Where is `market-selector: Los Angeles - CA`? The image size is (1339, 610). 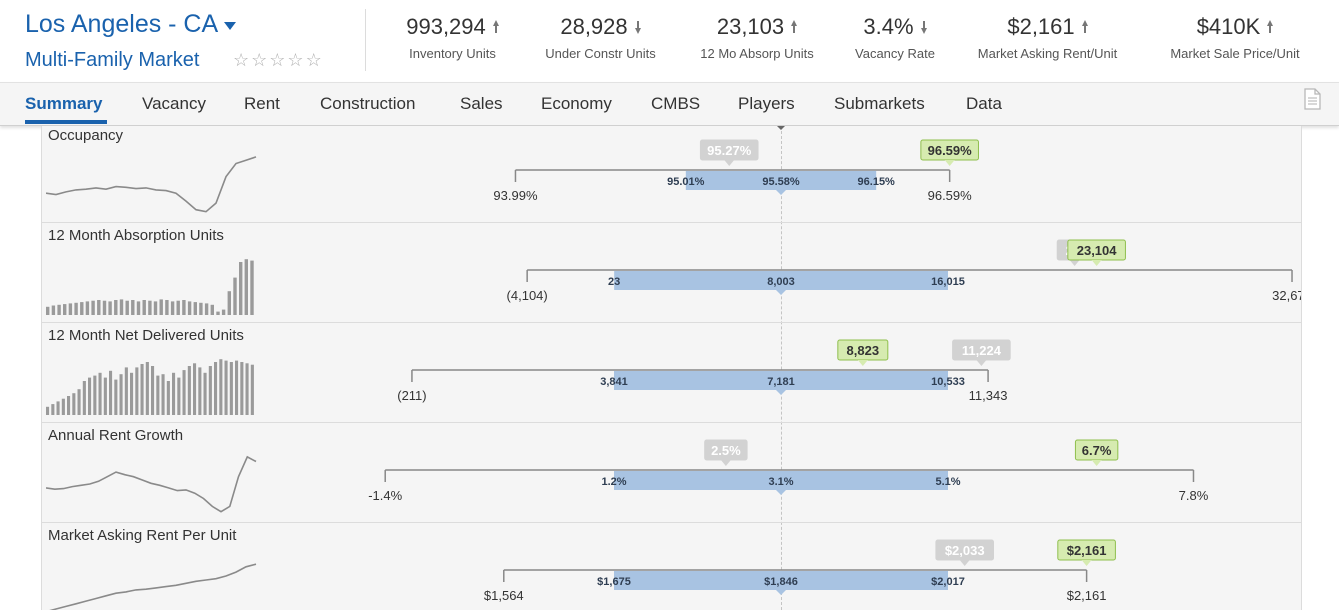 market-selector: Los Angeles - CA is located at coordinates (131, 24).